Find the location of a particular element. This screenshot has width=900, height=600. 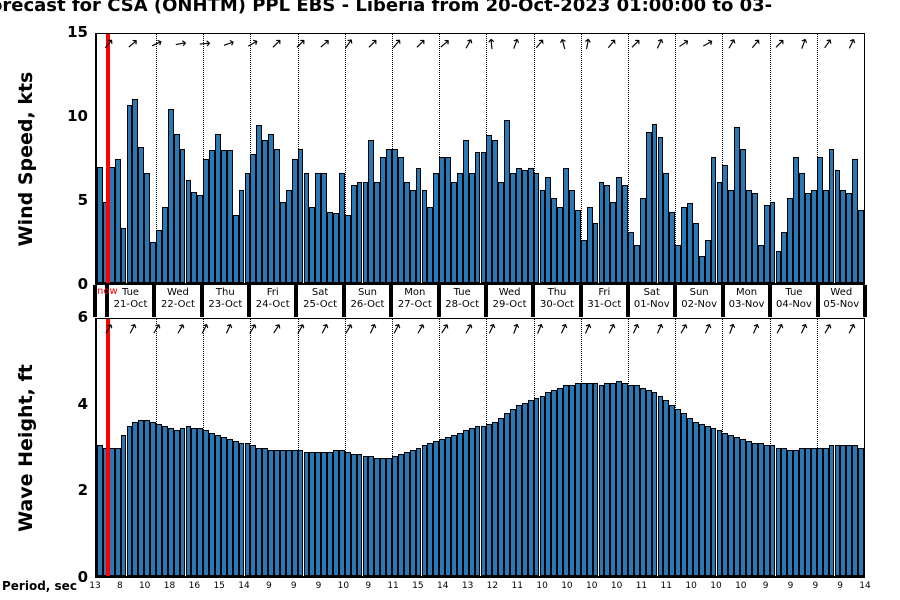

day-label: Sat 01-Nov is located at coordinates (651, 298).